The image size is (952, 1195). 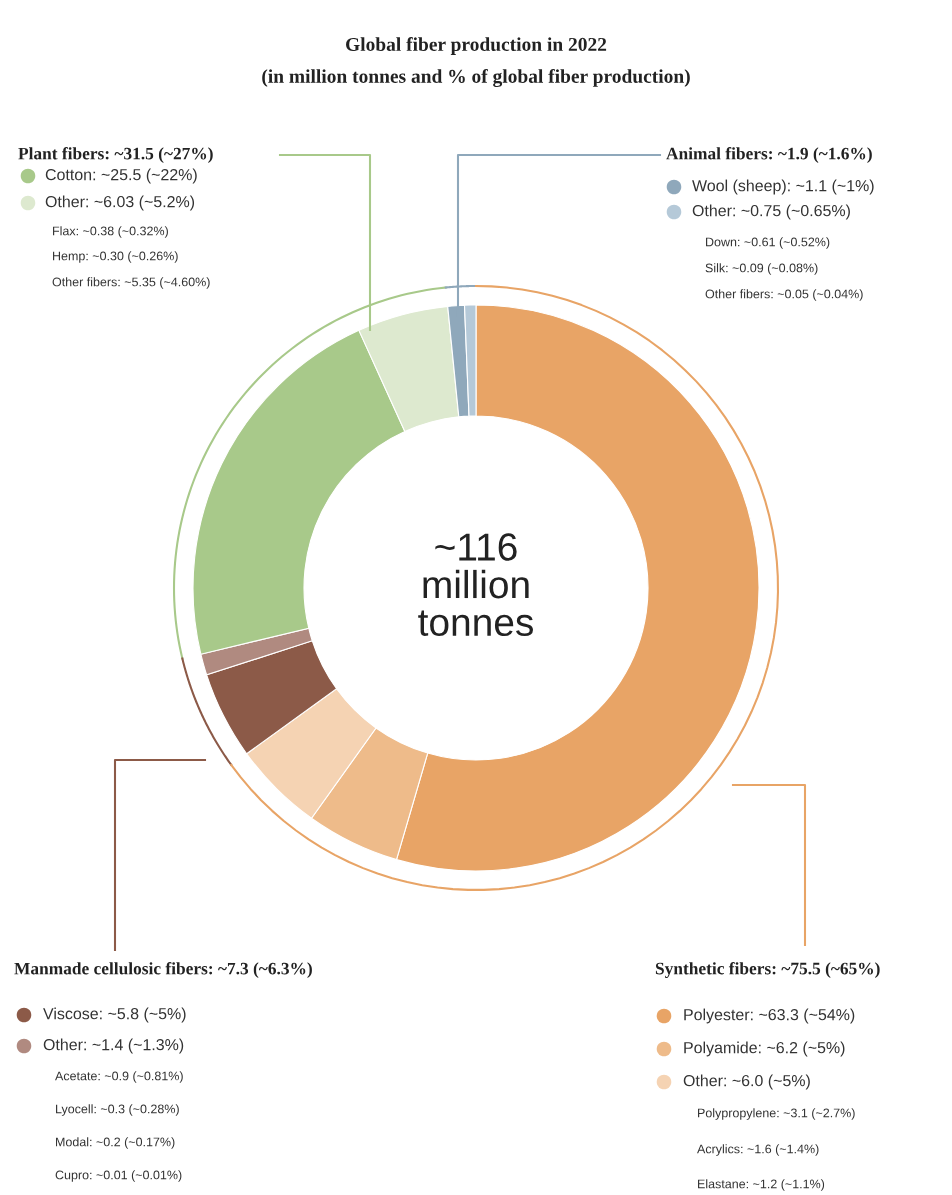 I want to click on legend-label: Viscose: ~5.8 (~5%), so click(x=114, y=1015).